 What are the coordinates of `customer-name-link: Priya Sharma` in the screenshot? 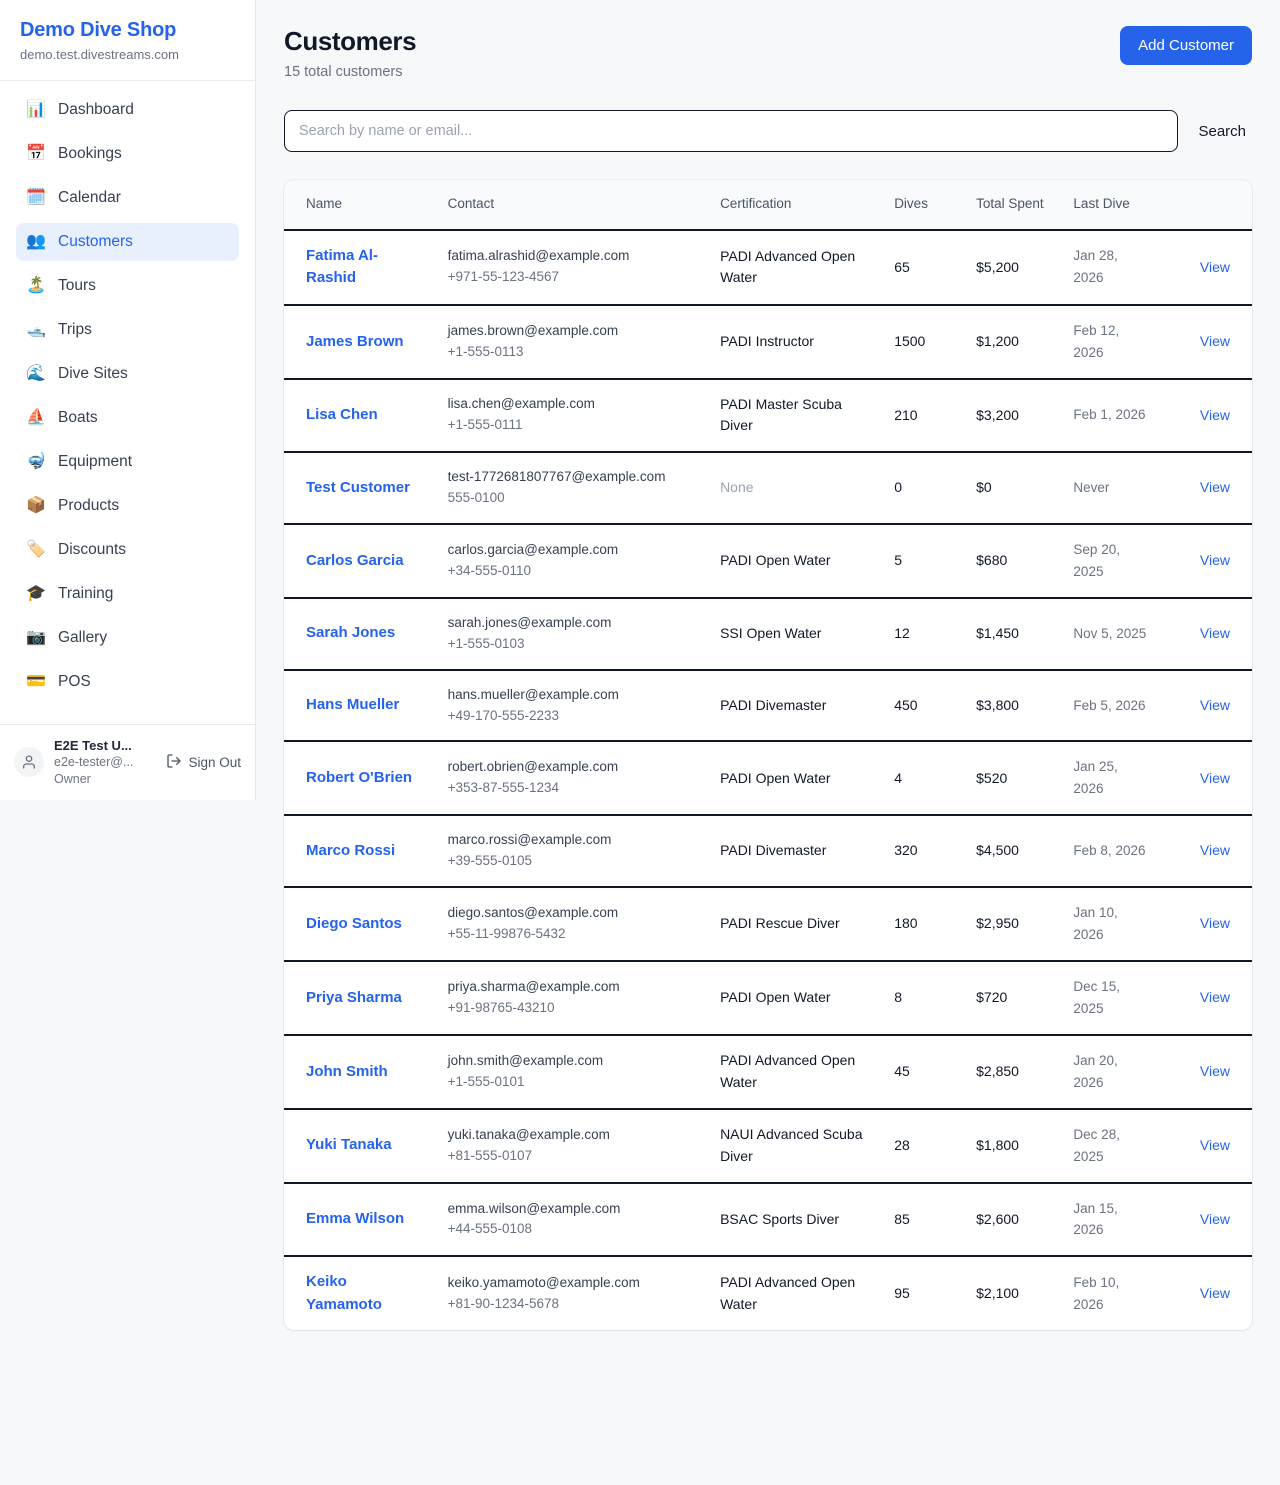 It's located at (354, 997).